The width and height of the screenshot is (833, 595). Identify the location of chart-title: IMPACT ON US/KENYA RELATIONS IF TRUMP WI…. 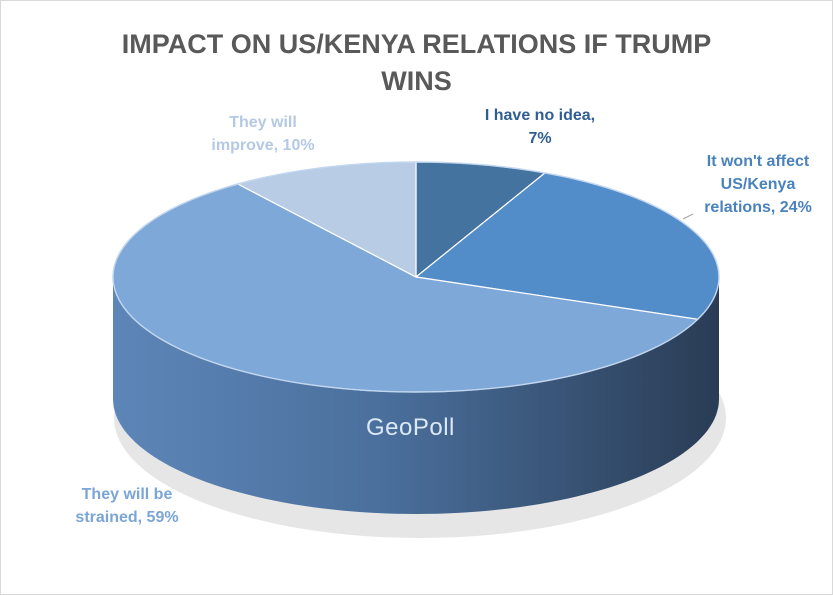
(416, 63).